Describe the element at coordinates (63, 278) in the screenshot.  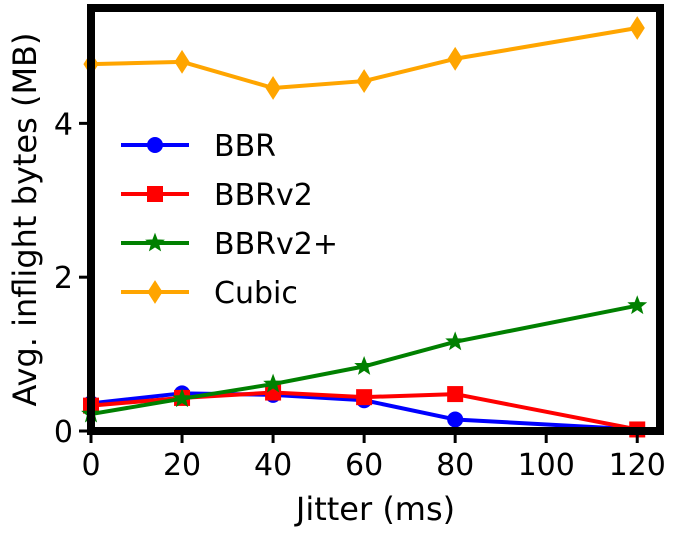
I see `y-tick-label: 2` at that location.